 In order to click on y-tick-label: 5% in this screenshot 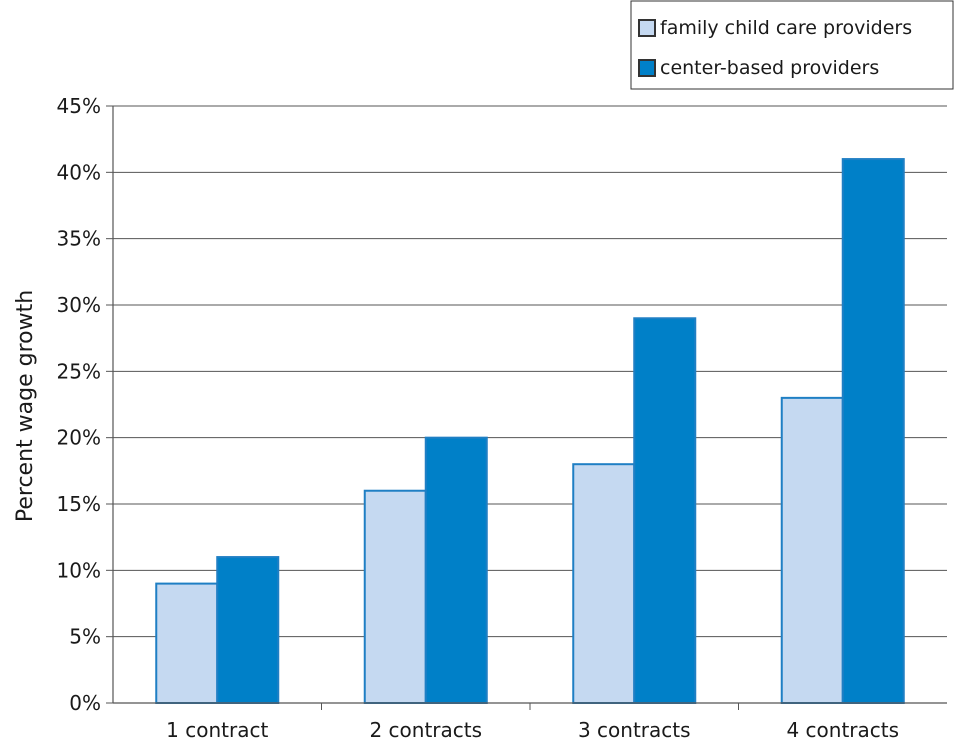, I will do `click(85, 637)`.